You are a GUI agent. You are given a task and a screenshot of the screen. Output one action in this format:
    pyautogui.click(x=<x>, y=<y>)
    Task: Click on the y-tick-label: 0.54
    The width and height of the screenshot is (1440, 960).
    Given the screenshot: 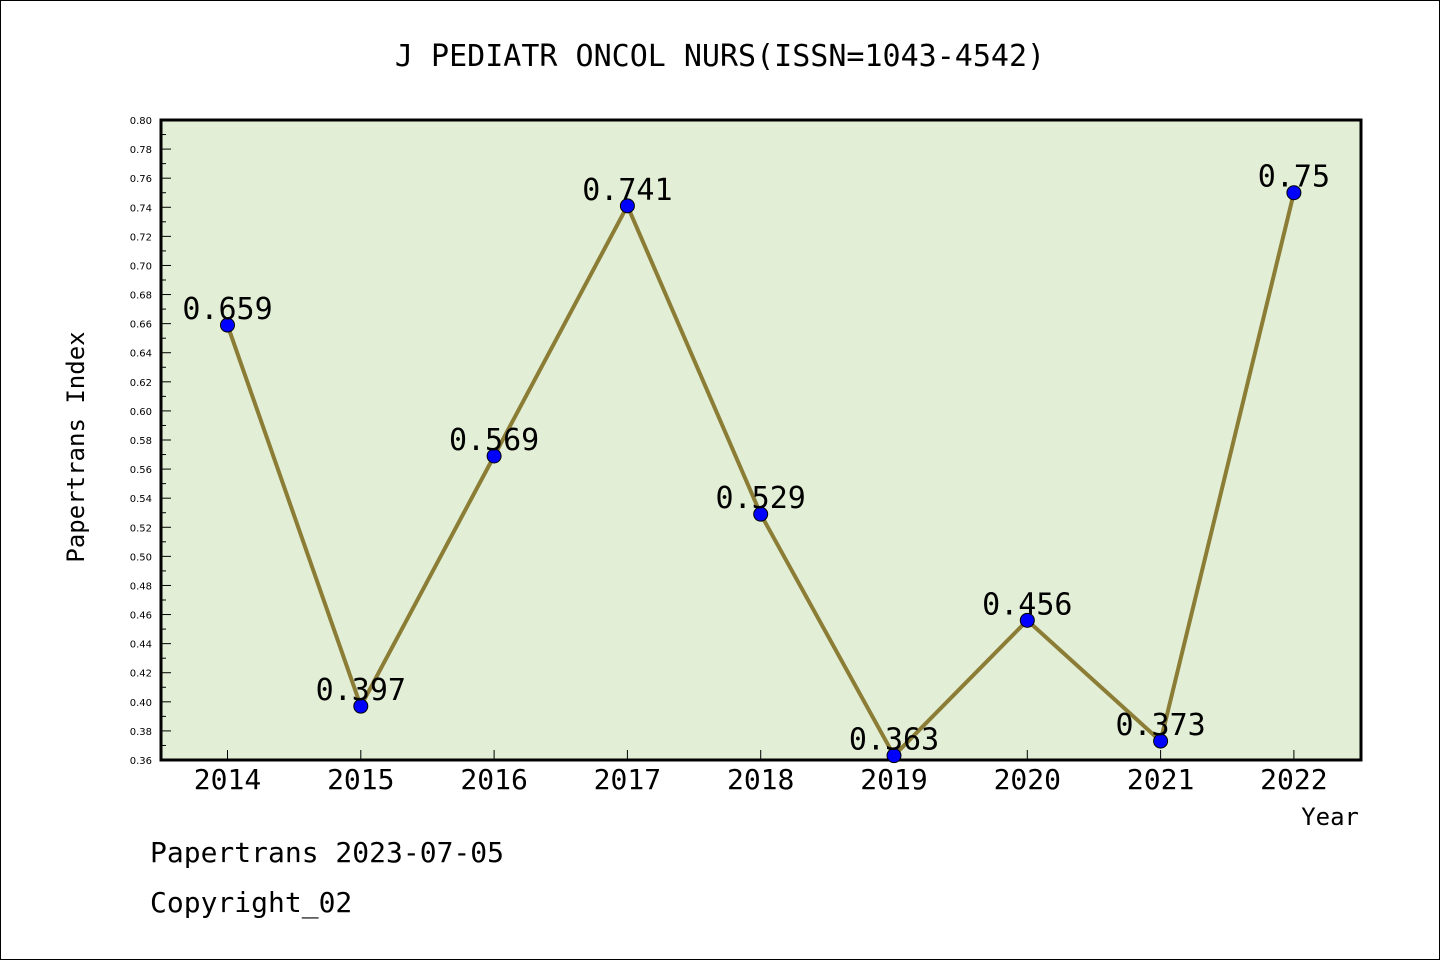 What is the action you would take?
    pyautogui.click(x=141, y=499)
    